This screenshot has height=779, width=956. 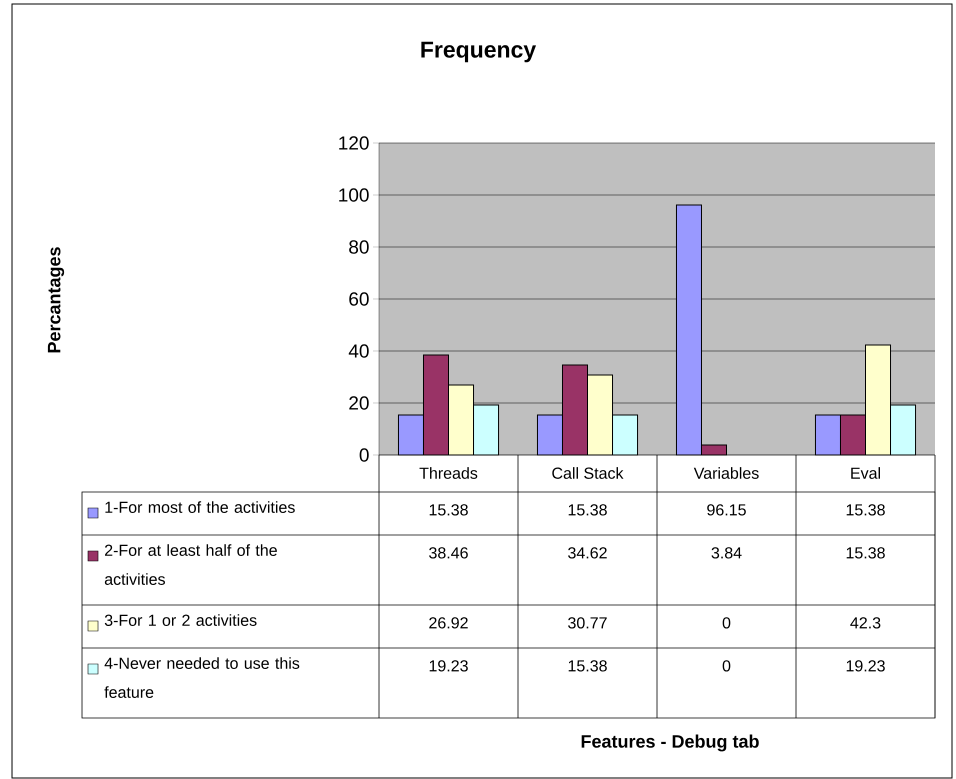 I want to click on x-tick-label: Call Stack, so click(x=588, y=473).